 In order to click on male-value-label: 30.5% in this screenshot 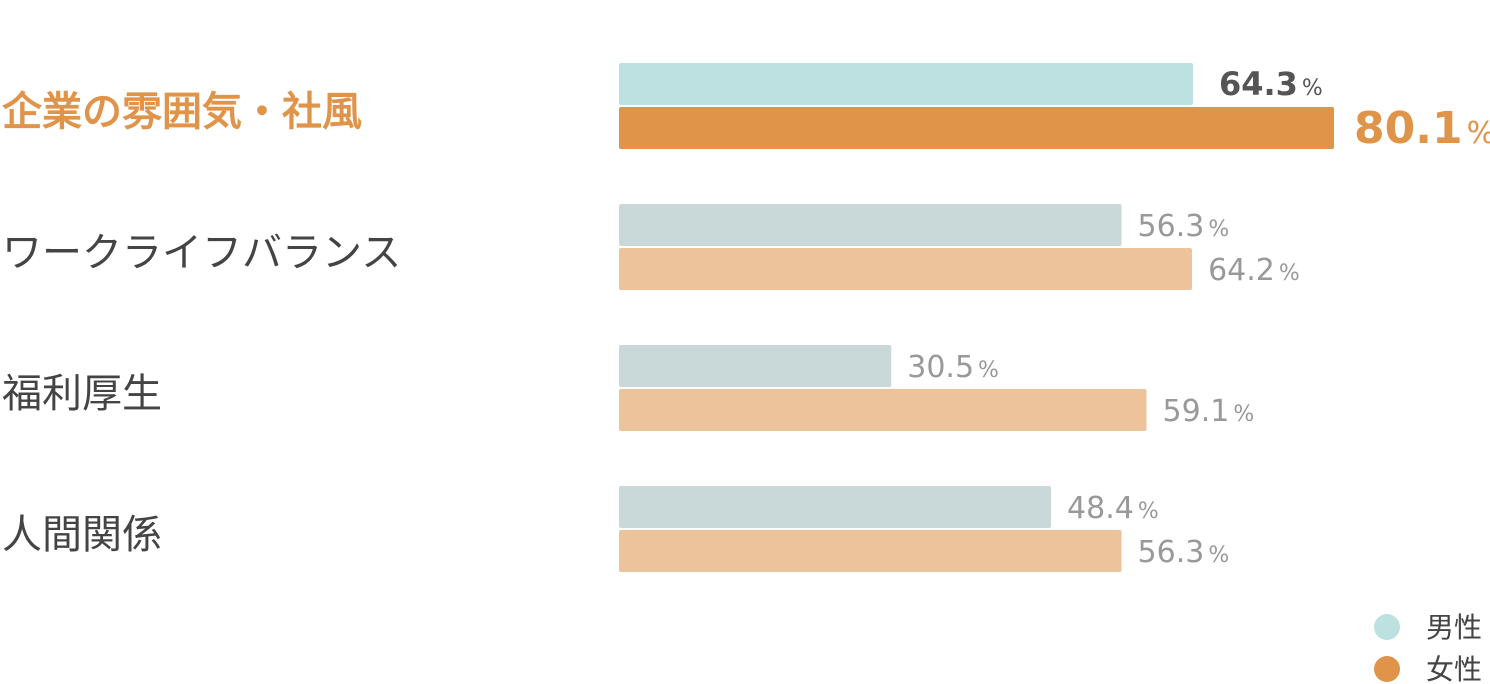, I will do `click(953, 367)`.